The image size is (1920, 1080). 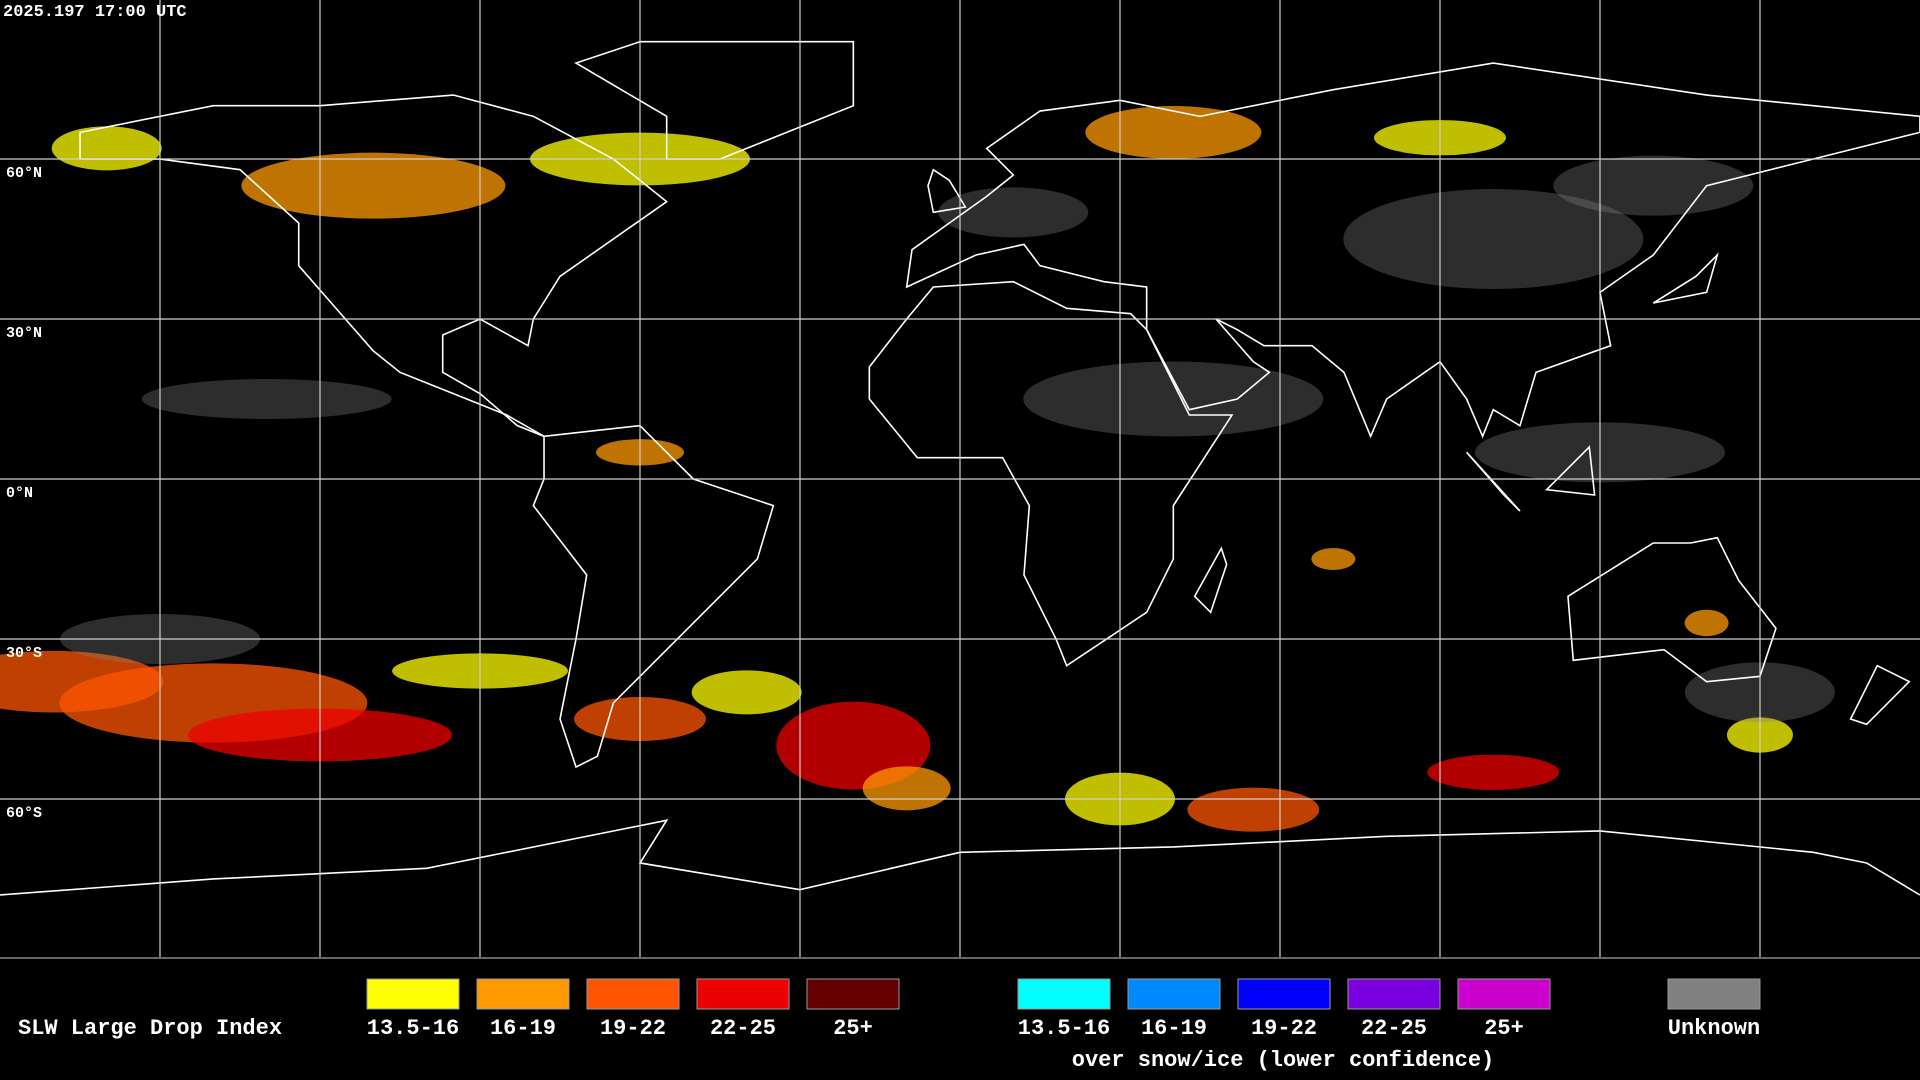 What do you see at coordinates (95, 12) in the screenshot?
I see `timestamp: 2025.197 17:00 UTC` at bounding box center [95, 12].